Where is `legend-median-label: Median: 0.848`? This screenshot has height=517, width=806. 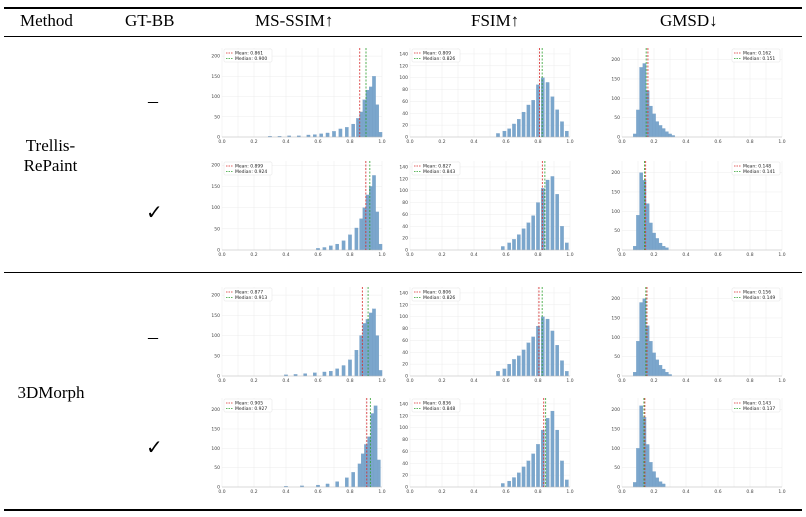 legend-median-label: Median: 0.848 is located at coordinates (439, 409).